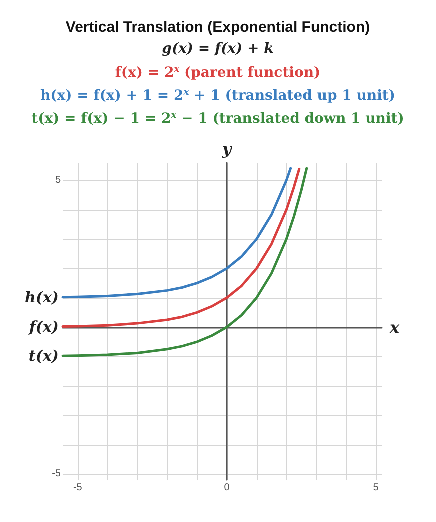  Describe the element at coordinates (41, 297) in the screenshot. I see `series-label: h(x)` at that location.